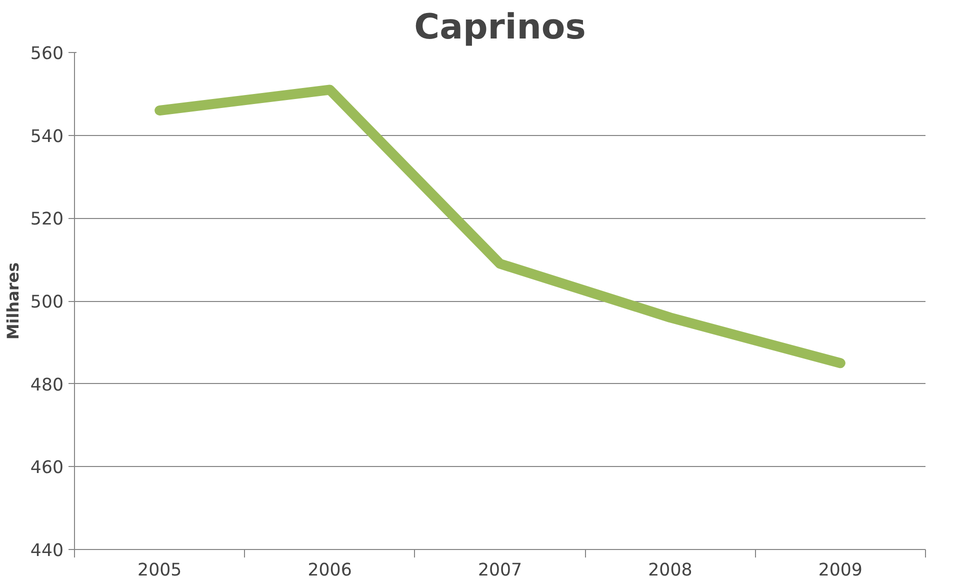  I want to click on x-tick-label: 2005, so click(160, 570).